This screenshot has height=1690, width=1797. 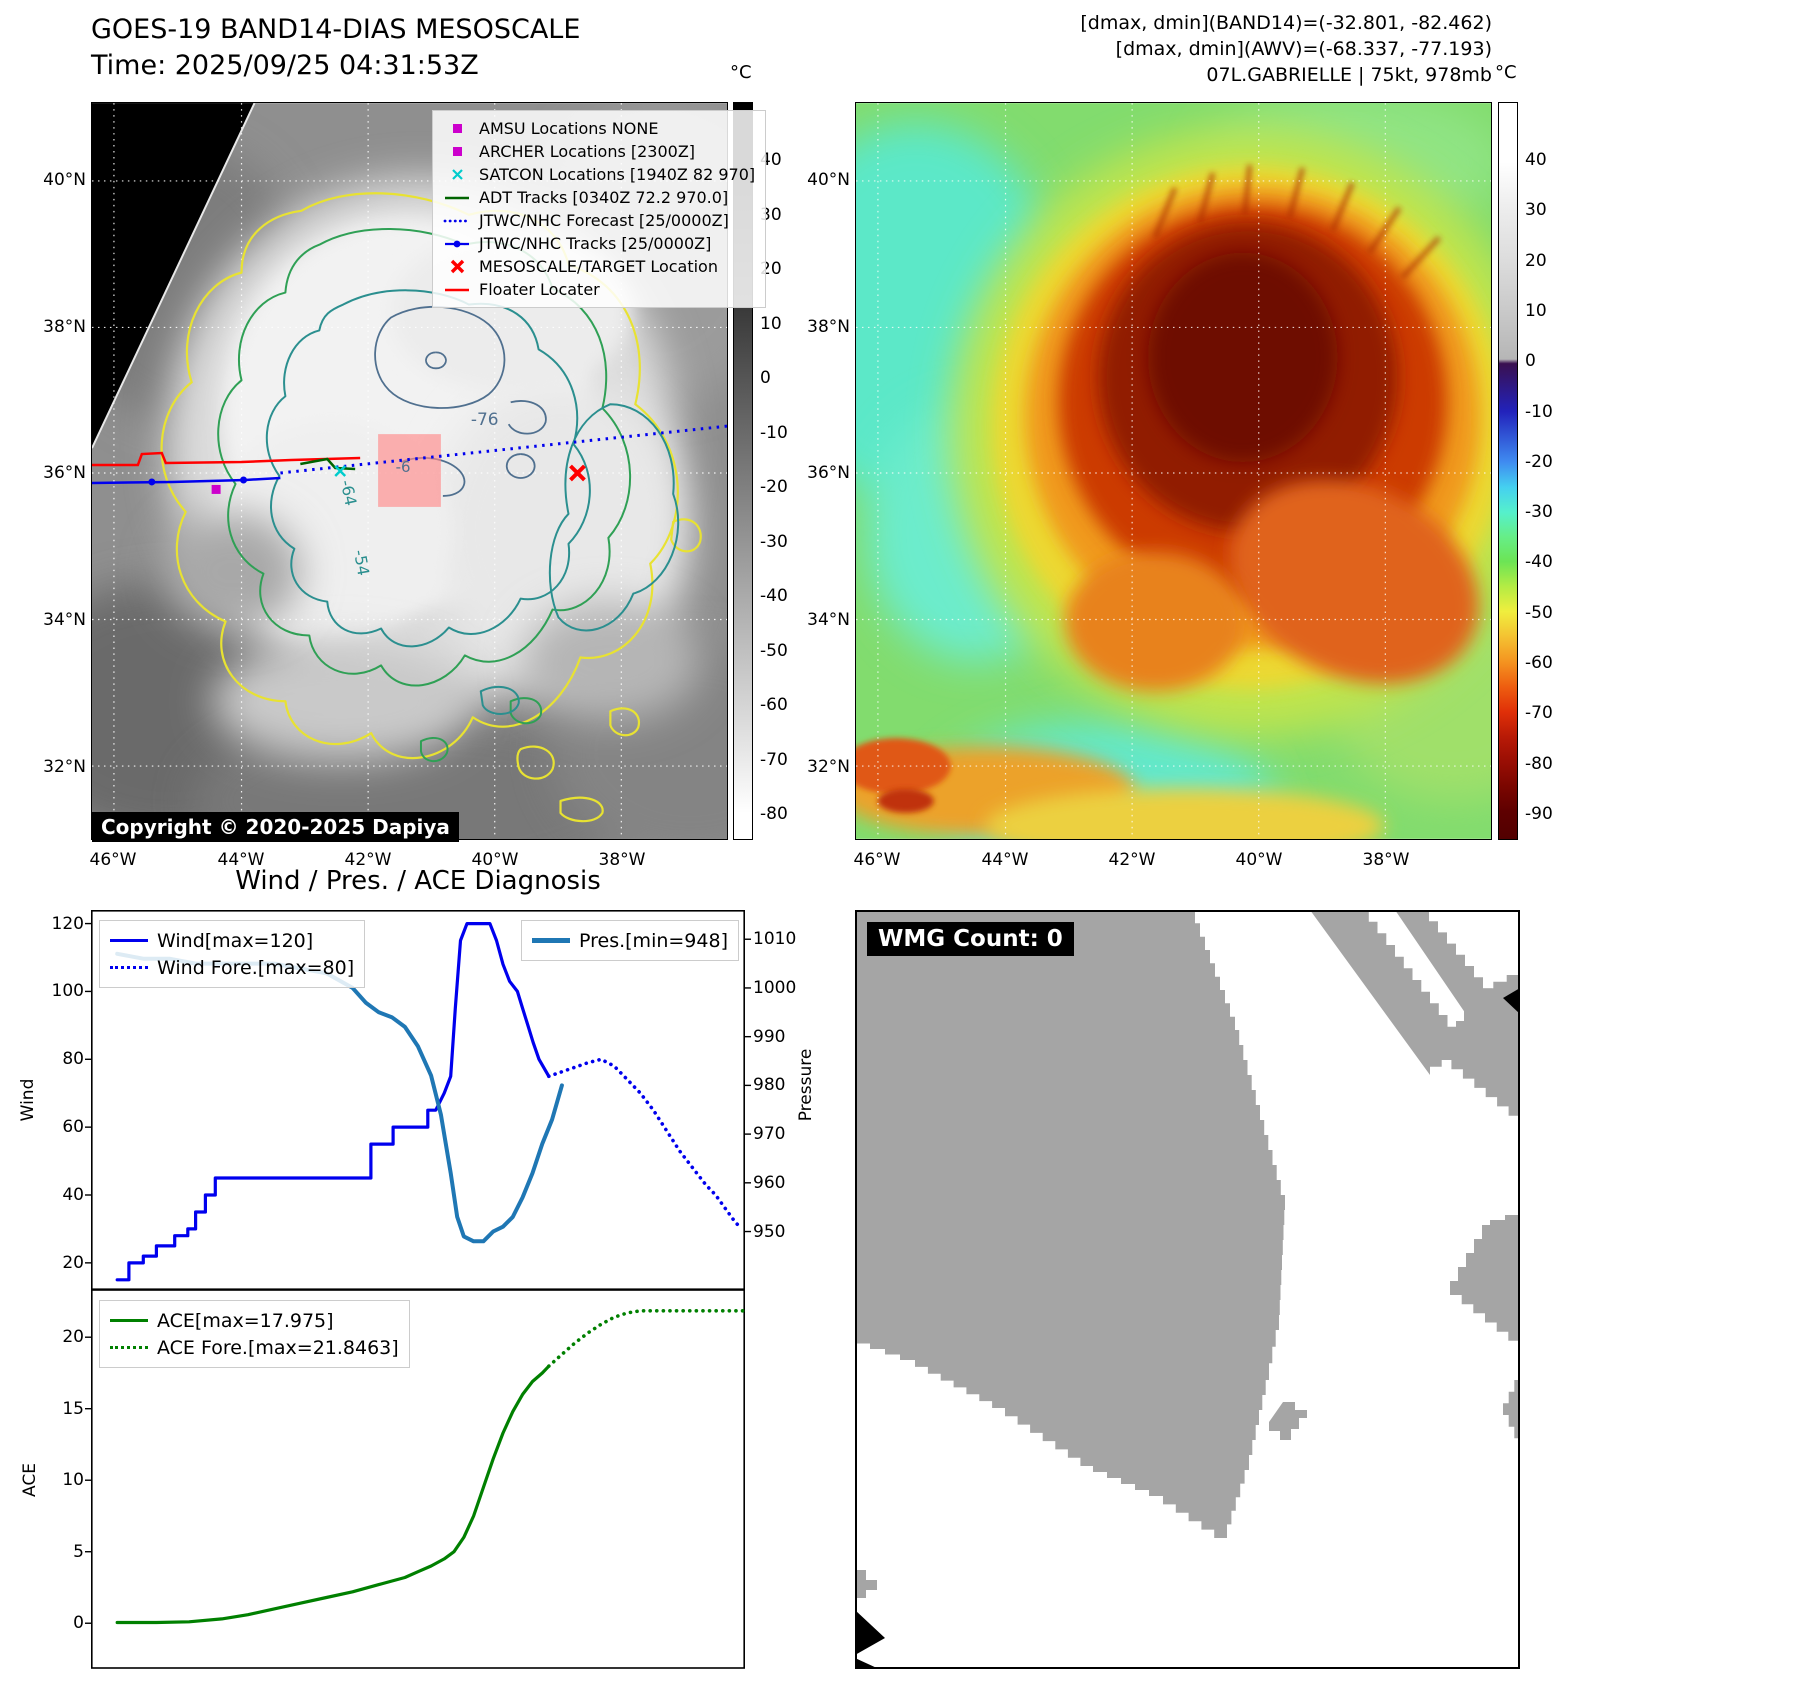 I want to click on legend-item: Pres.[min=948], so click(x=630, y=940).